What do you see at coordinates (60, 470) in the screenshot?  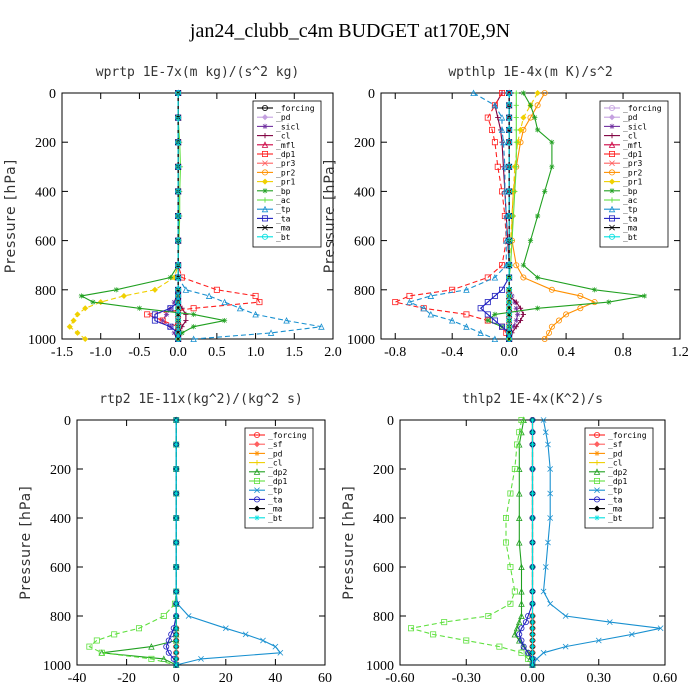 I see `y-tick-label: 200` at bounding box center [60, 470].